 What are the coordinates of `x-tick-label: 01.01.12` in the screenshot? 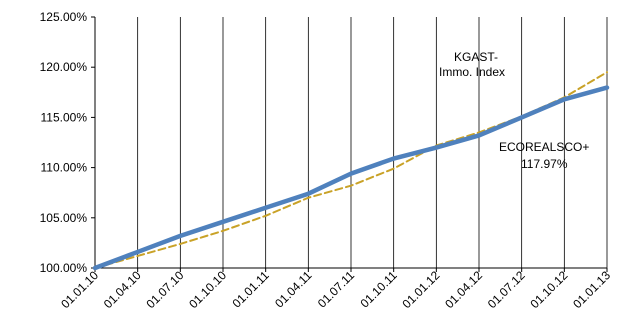 It's located at (421, 289).